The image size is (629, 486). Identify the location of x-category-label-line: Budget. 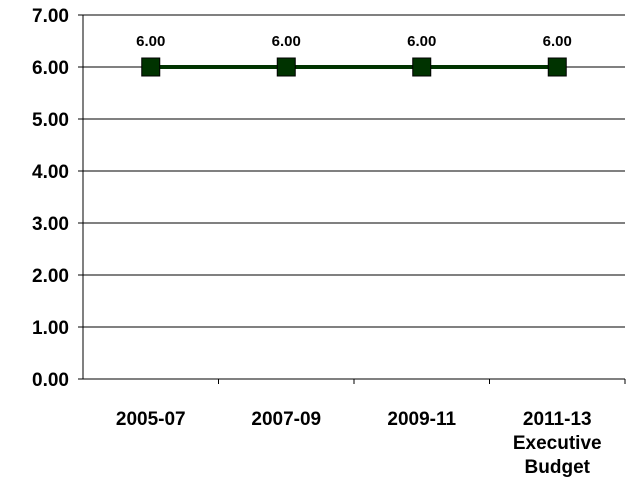
(558, 467).